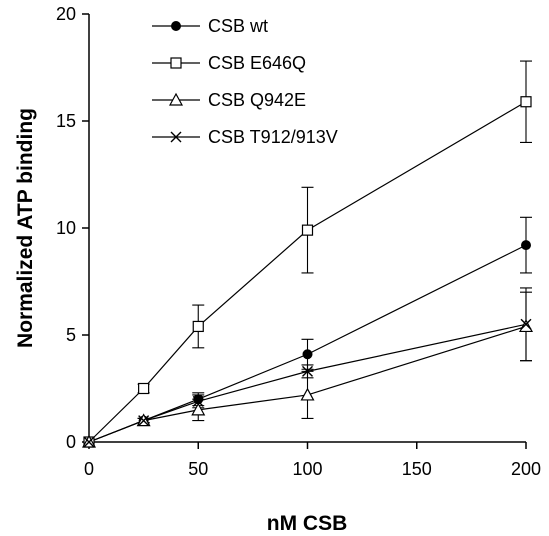  What do you see at coordinates (176, 99) in the screenshot?
I see `legend-marker-csb-q942e` at bounding box center [176, 99].